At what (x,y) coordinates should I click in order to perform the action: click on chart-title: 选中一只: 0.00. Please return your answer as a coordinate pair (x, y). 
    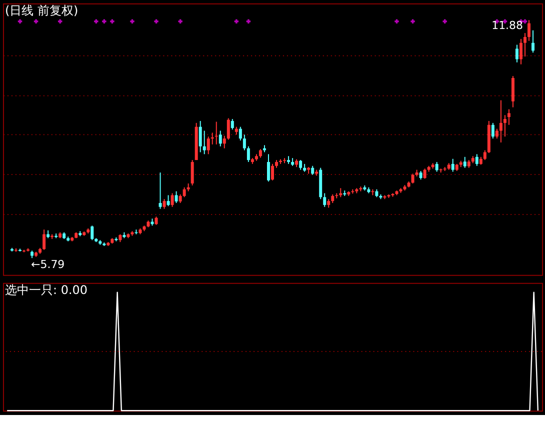
    Looking at the image, I should click on (46, 289).